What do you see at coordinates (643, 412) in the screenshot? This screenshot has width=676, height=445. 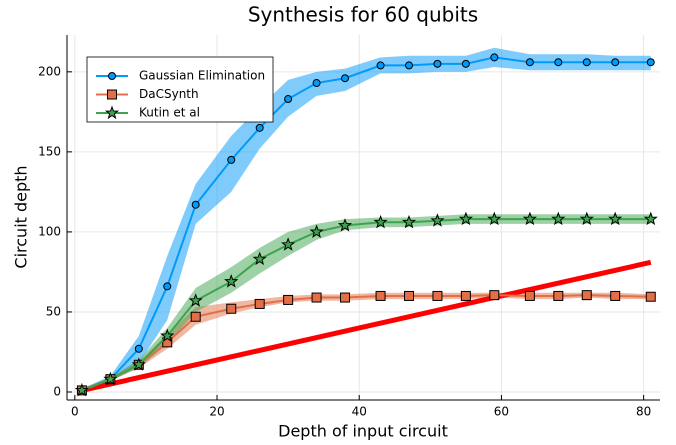 I see `x-tick-label: 80` at bounding box center [643, 412].